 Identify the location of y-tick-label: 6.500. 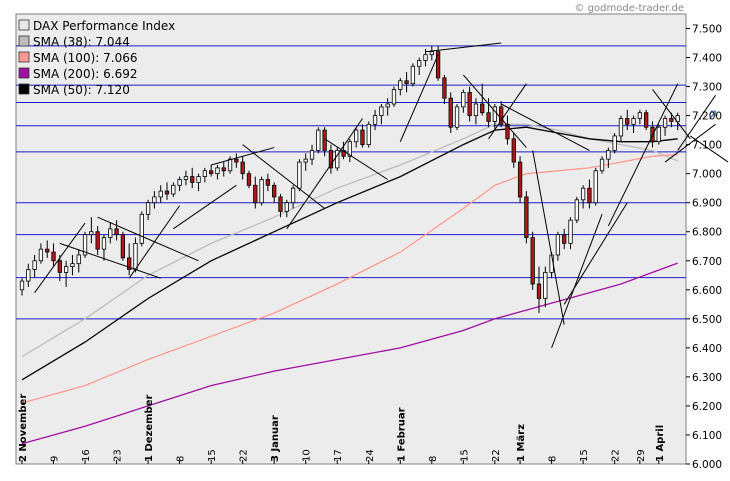
(707, 320).